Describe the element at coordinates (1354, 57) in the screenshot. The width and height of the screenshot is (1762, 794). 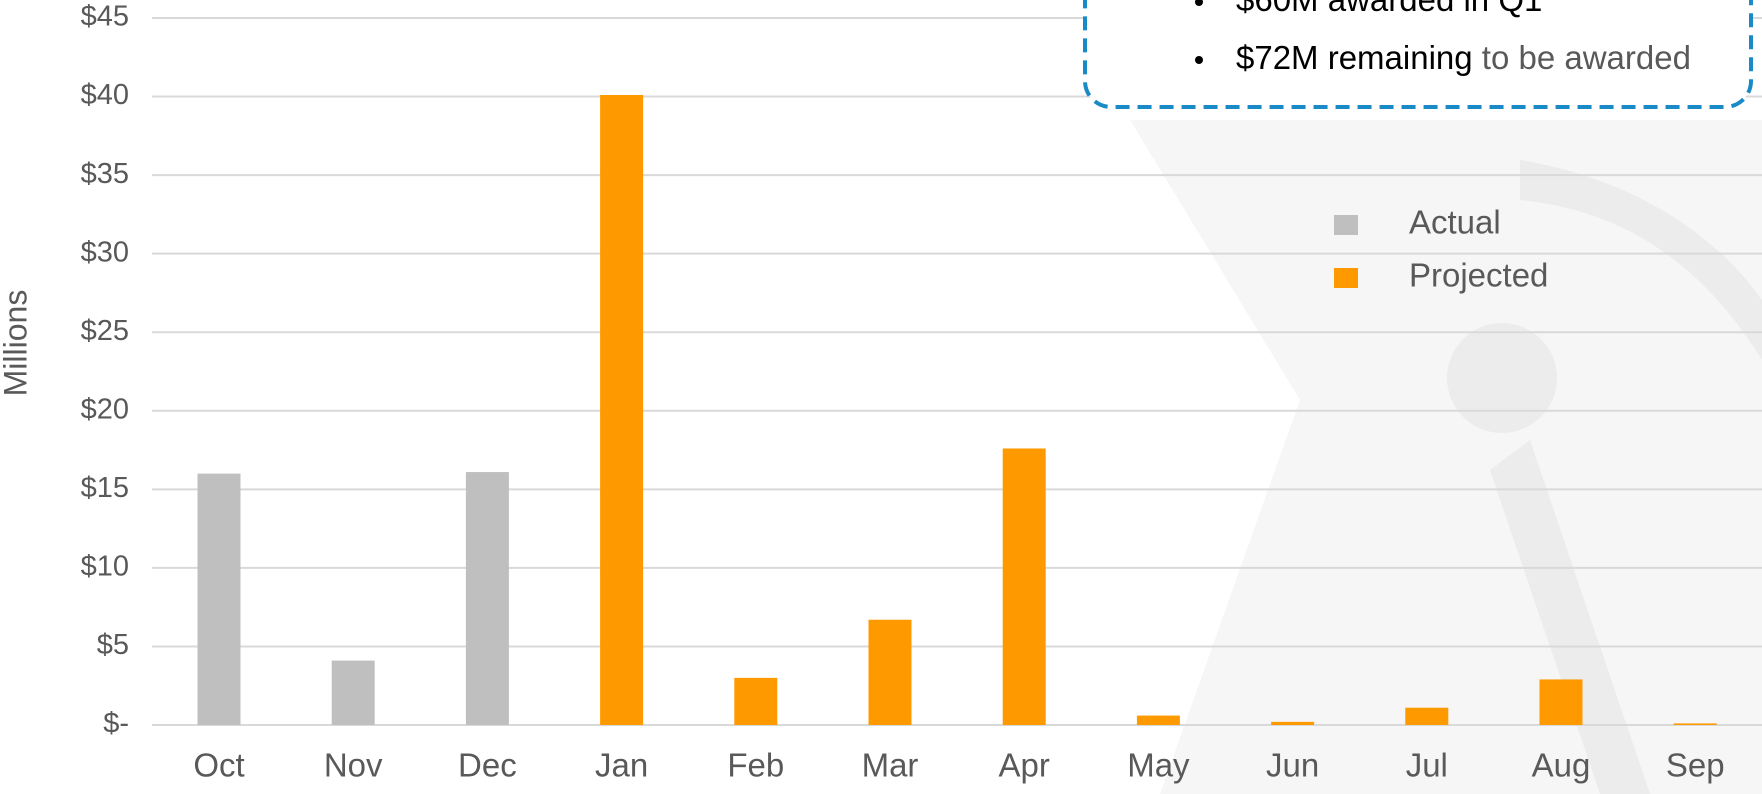
I see `annotation-emphasis: $72M remaining` at that location.